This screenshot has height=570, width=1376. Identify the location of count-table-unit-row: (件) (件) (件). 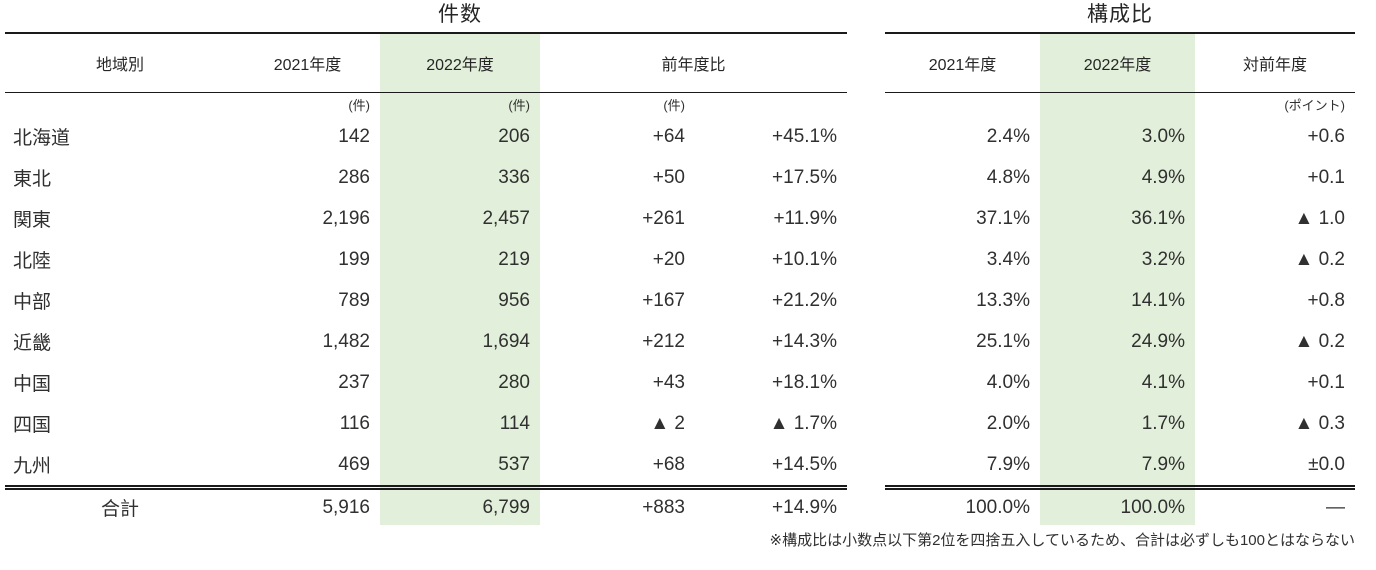
(426, 104).